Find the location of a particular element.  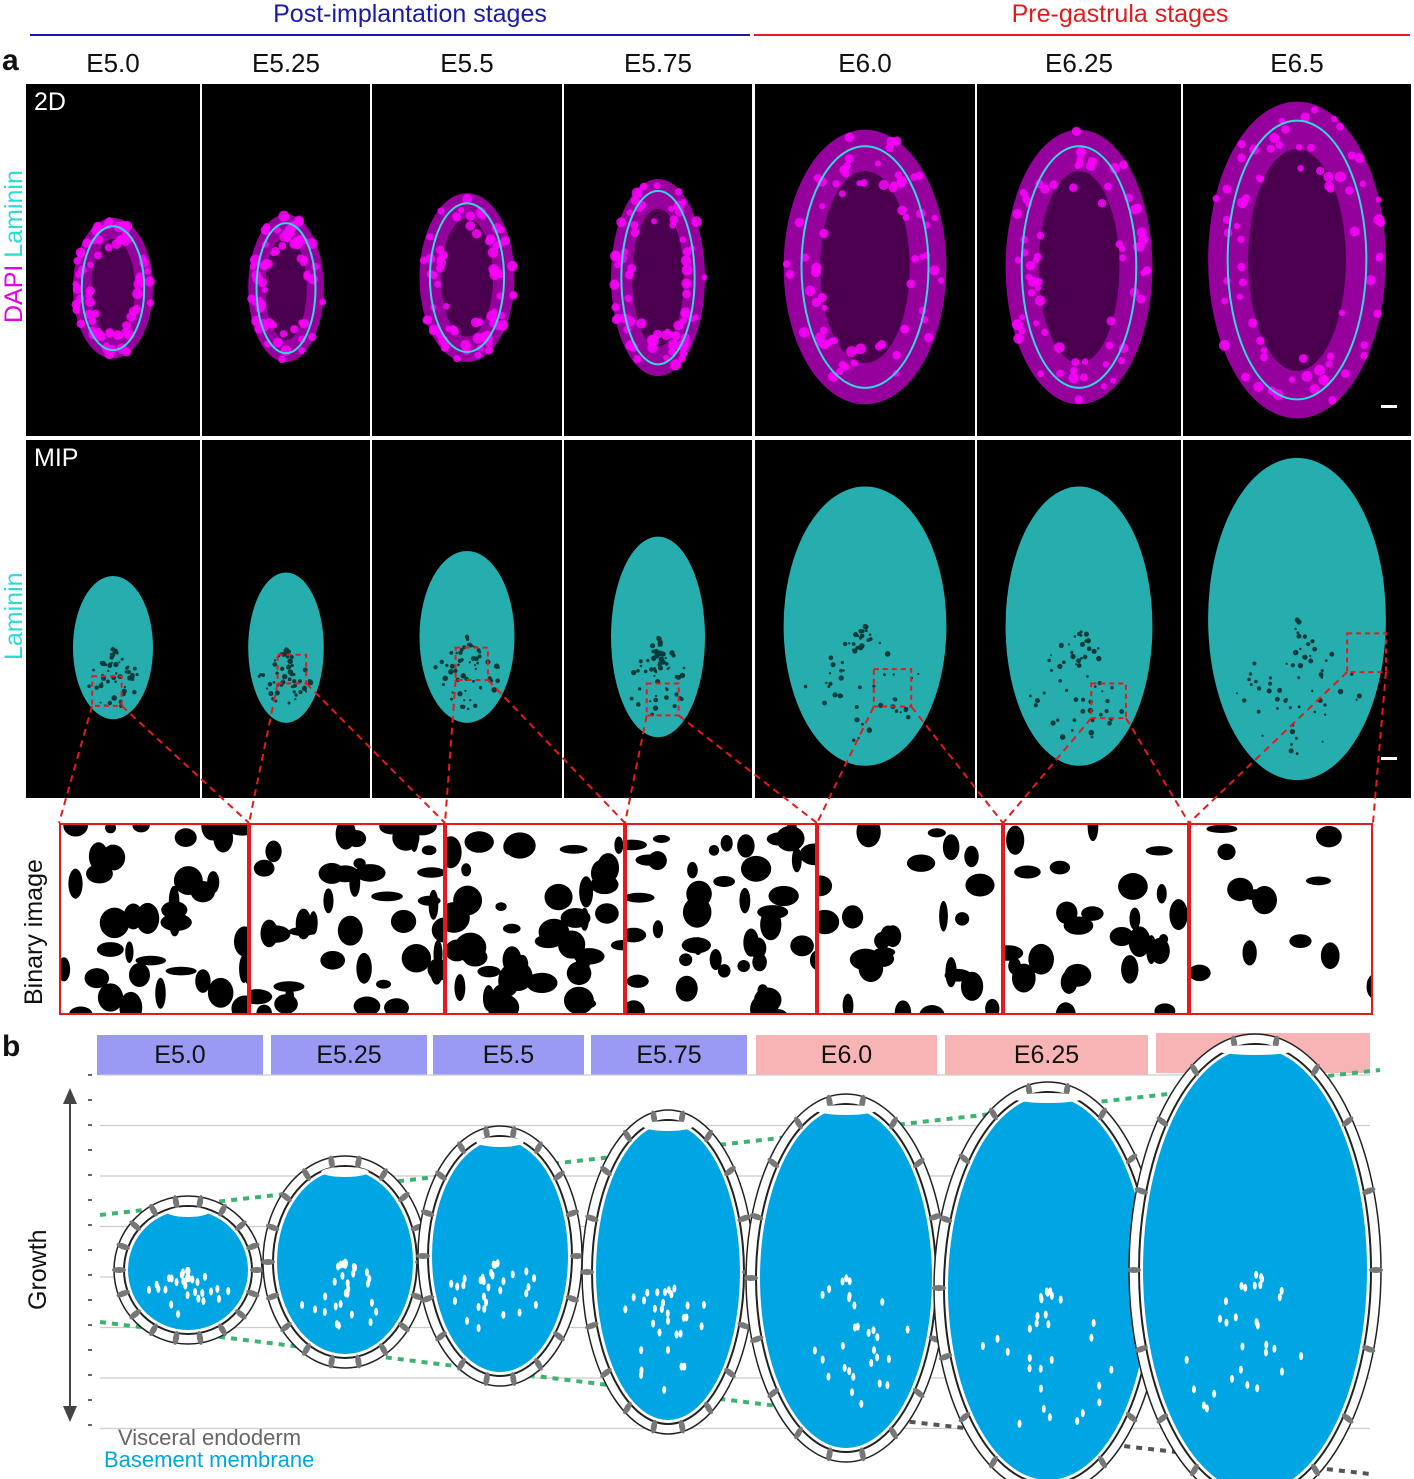

cavity is located at coordinates (113, 288).